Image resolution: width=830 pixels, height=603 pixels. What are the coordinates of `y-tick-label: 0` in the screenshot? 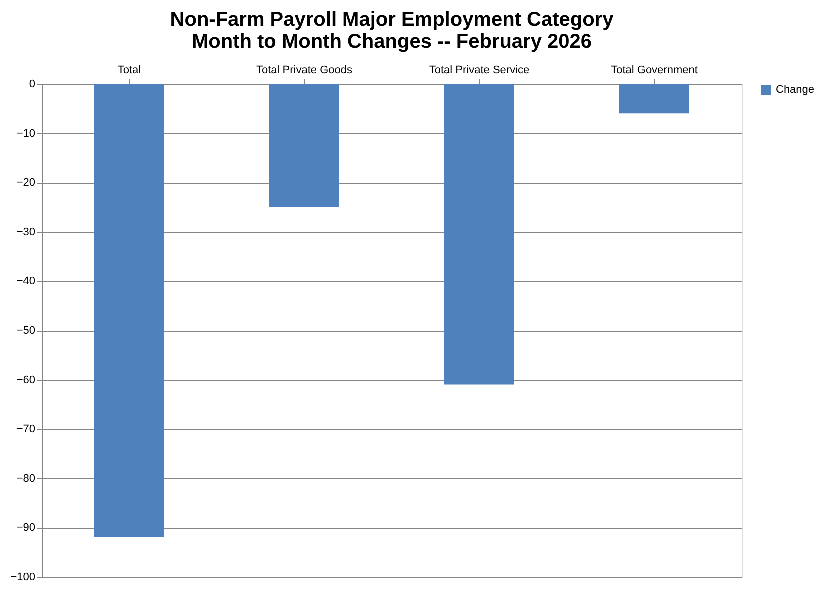 It's located at (32, 84).